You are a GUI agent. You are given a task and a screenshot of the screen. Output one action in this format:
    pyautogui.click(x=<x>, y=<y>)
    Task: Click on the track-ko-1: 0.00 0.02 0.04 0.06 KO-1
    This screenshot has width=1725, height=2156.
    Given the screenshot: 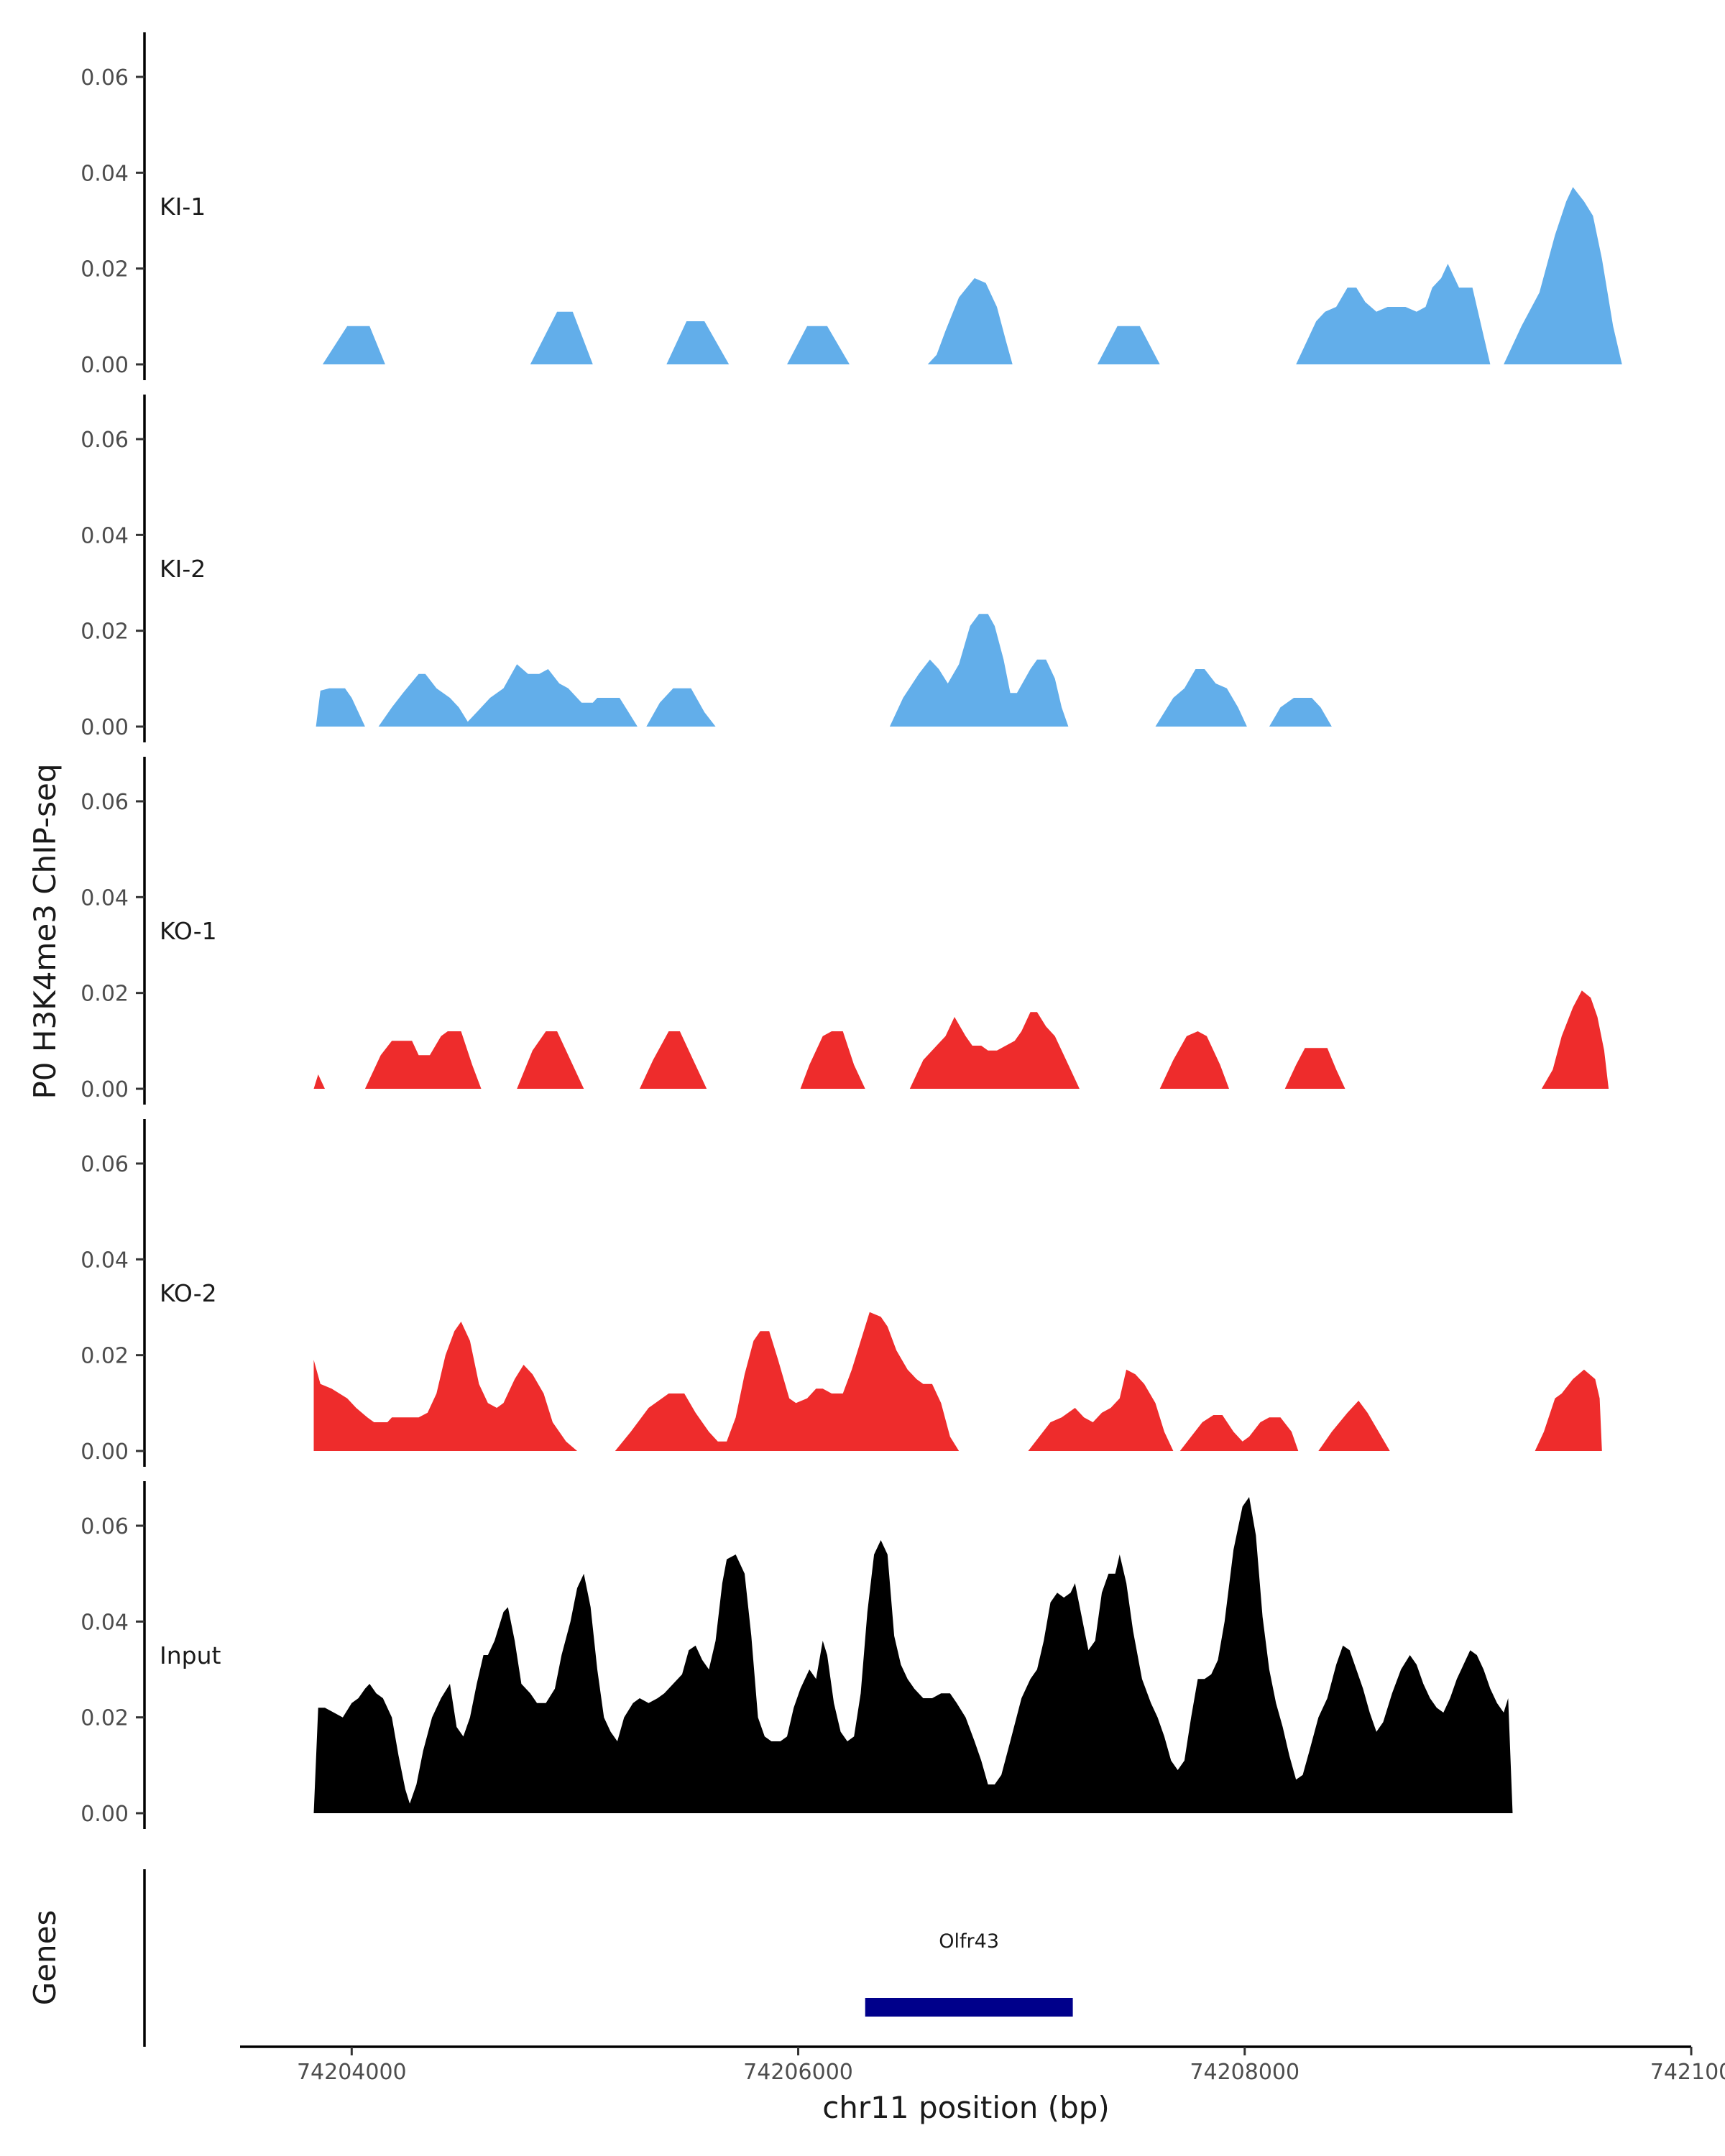 What is the action you would take?
    pyautogui.click(x=844, y=931)
    